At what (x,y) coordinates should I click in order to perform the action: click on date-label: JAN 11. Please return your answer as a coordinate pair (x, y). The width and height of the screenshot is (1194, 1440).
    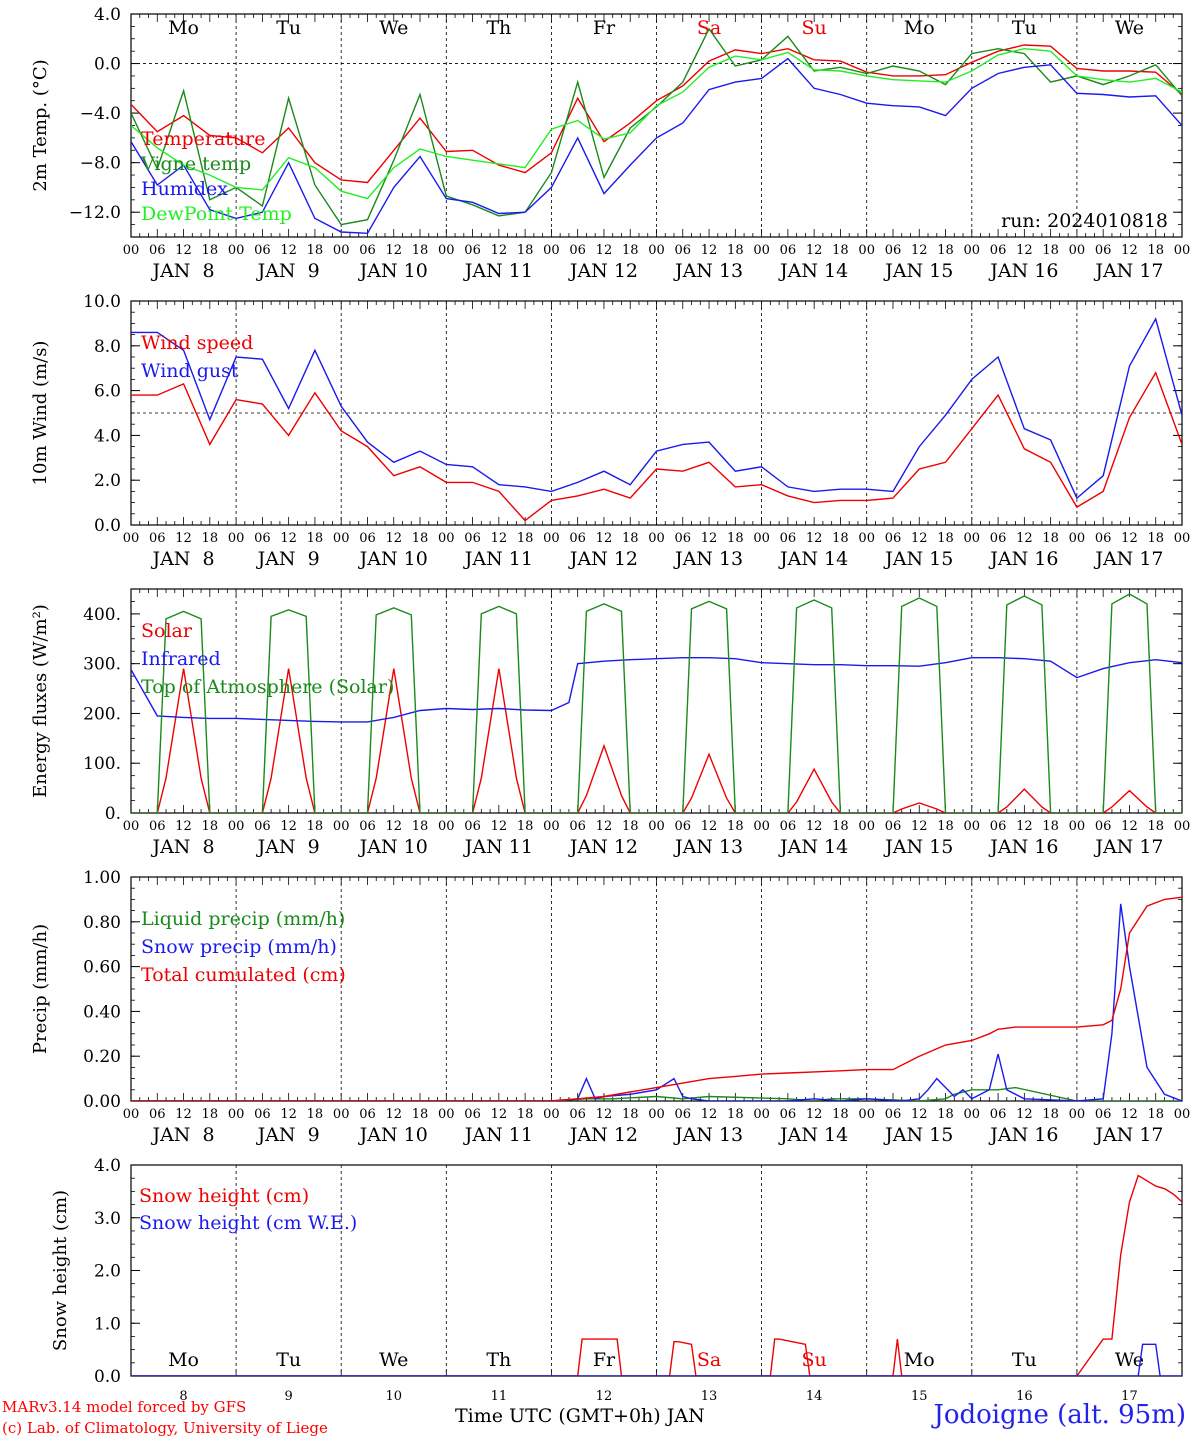
    Looking at the image, I should click on (498, 271).